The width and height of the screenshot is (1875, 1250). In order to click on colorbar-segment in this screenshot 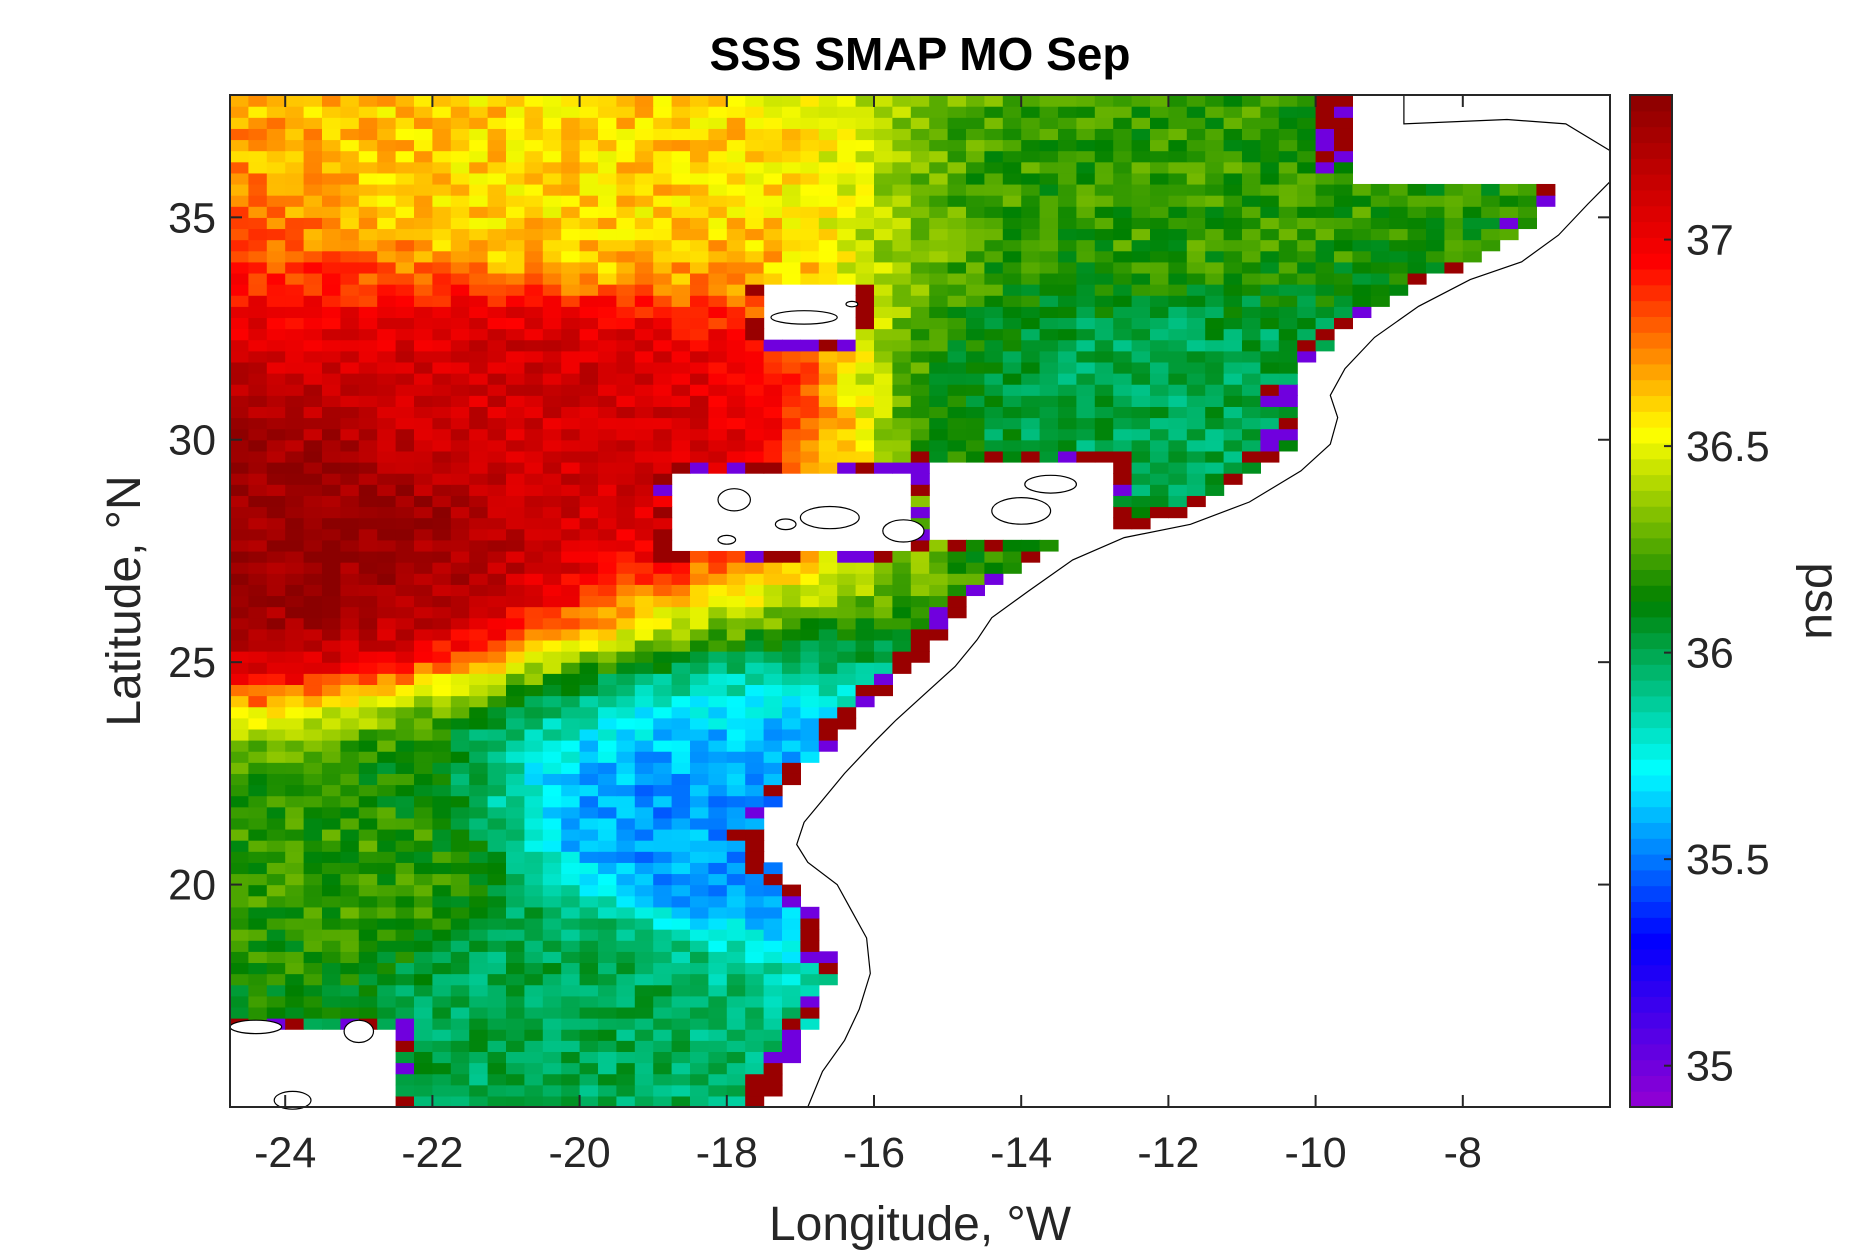, I will do `click(1651, 625)`.